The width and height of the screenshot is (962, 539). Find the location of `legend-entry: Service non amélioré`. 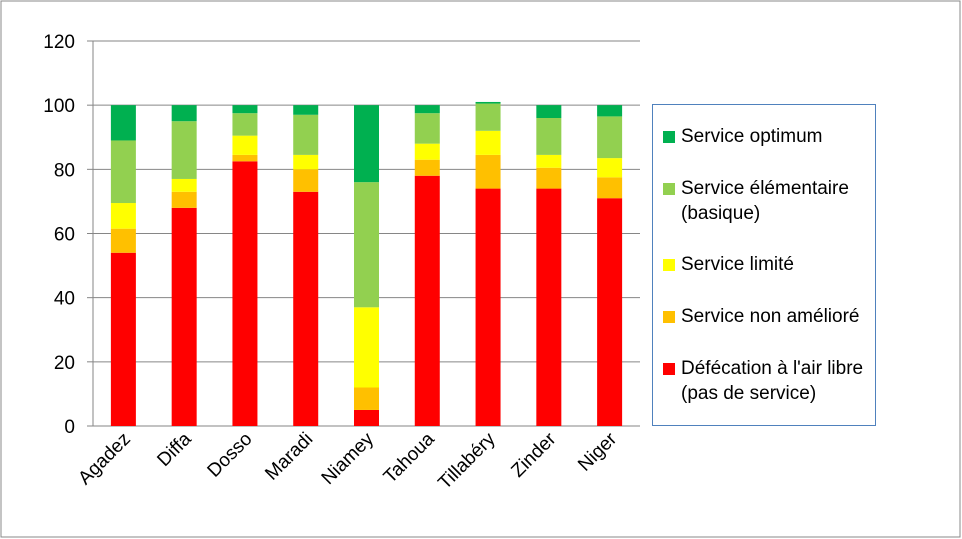

legend-entry: Service non amélioré is located at coordinates (766, 316).